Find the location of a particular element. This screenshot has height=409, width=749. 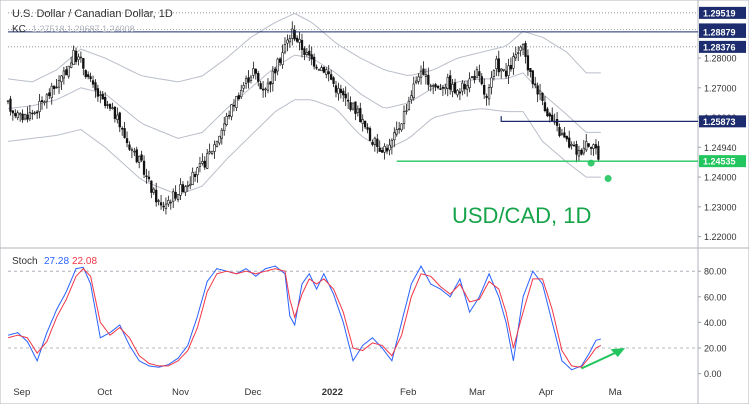

price-tag-label: 1.29519 is located at coordinates (719, 13).